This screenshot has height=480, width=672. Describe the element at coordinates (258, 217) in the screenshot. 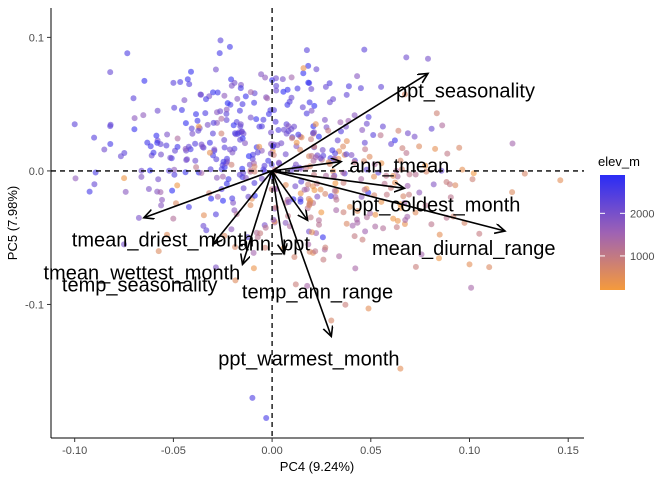

I see `loading-arrow-tmean-wettest-month` at that location.